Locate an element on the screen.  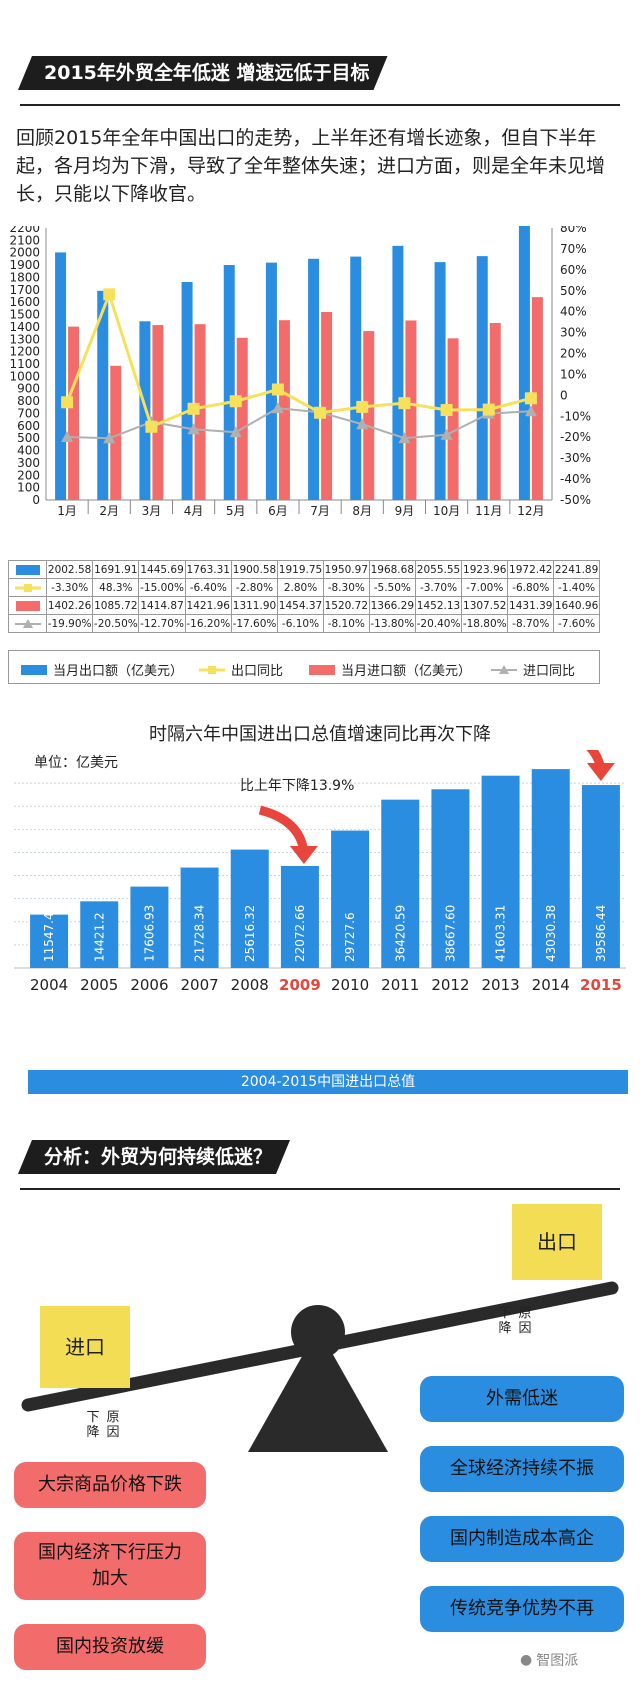
x-tick-label: 3月 is located at coordinates (152, 511).